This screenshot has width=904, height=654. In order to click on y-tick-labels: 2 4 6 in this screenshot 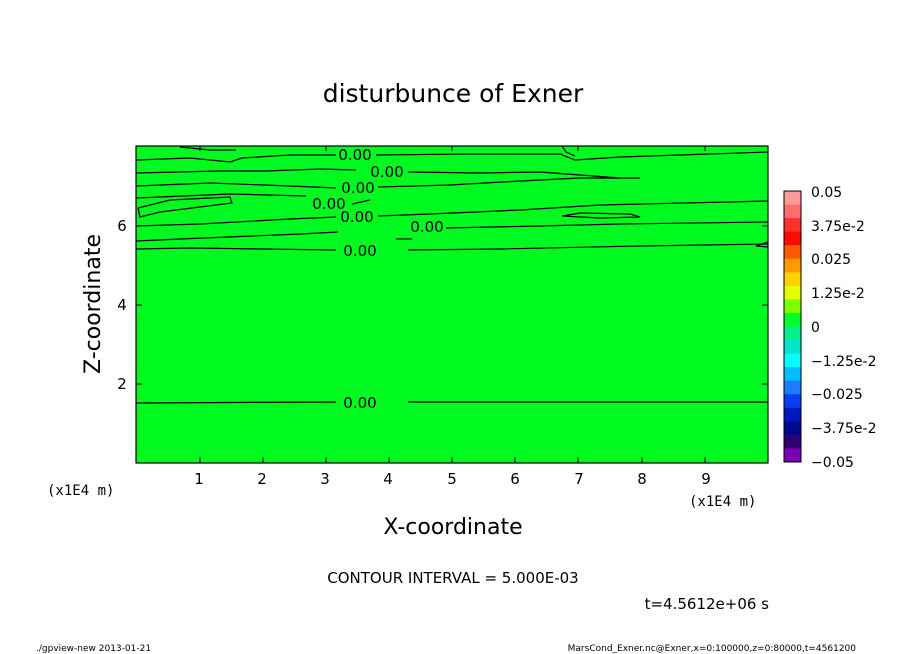, I will do `click(122, 305)`.